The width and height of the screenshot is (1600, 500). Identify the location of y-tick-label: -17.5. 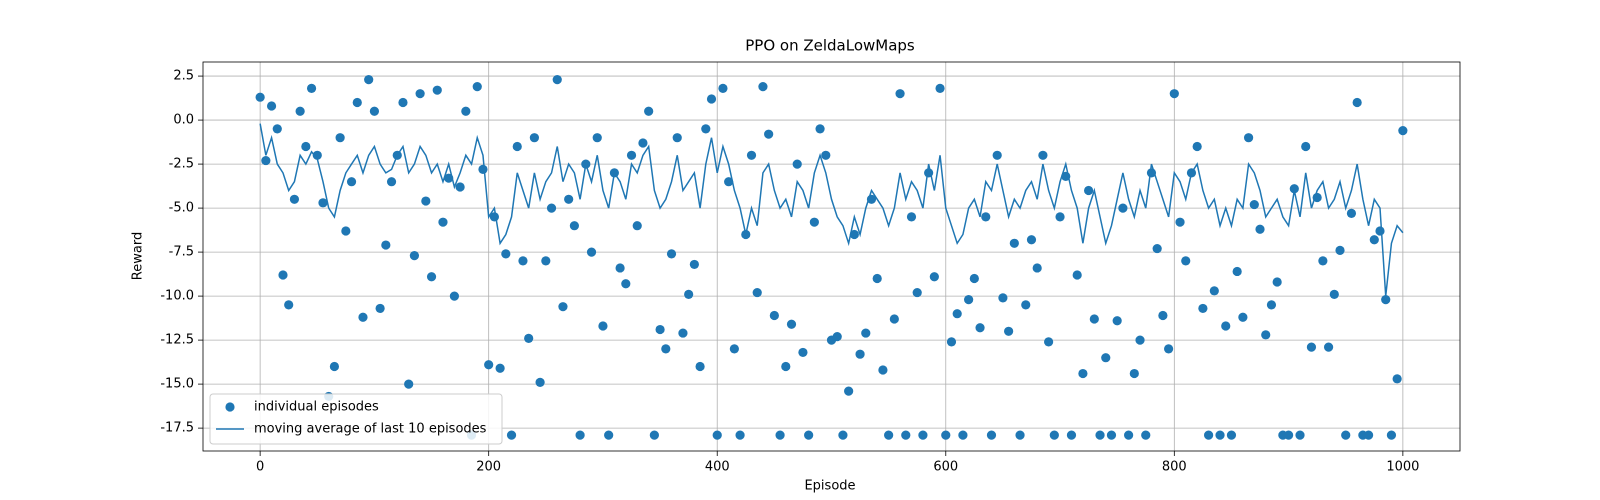
(177, 428).